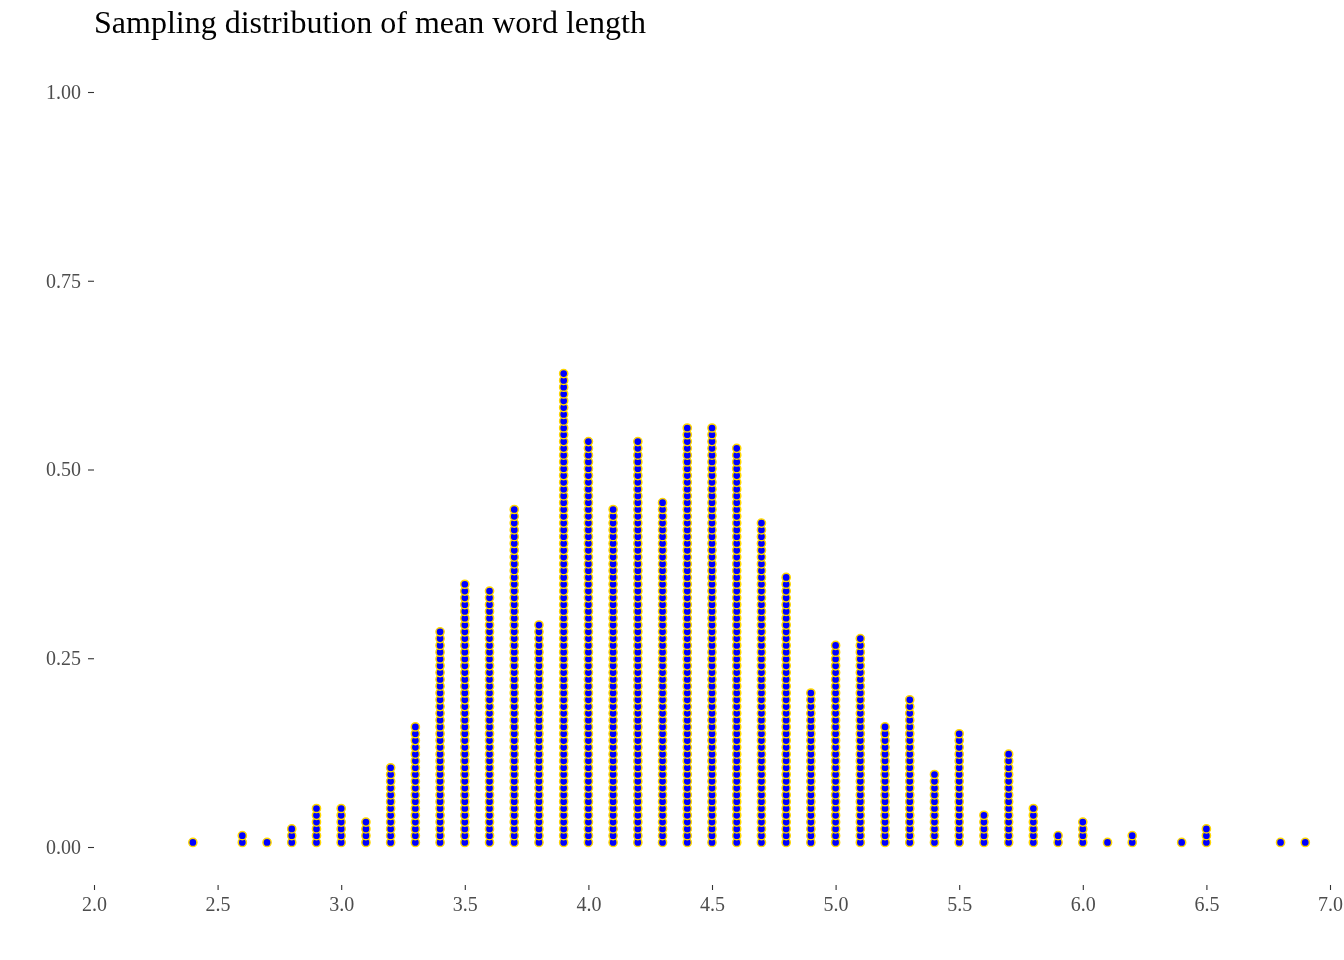  Describe the element at coordinates (1207, 904) in the screenshot. I see `x-tick-label: 6.5` at that location.